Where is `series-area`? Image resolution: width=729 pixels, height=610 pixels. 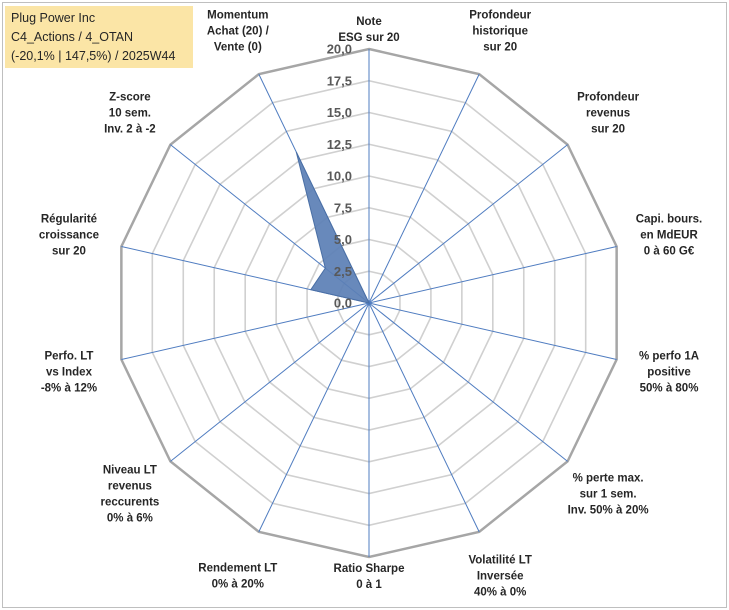 series-area is located at coordinates (332, 227).